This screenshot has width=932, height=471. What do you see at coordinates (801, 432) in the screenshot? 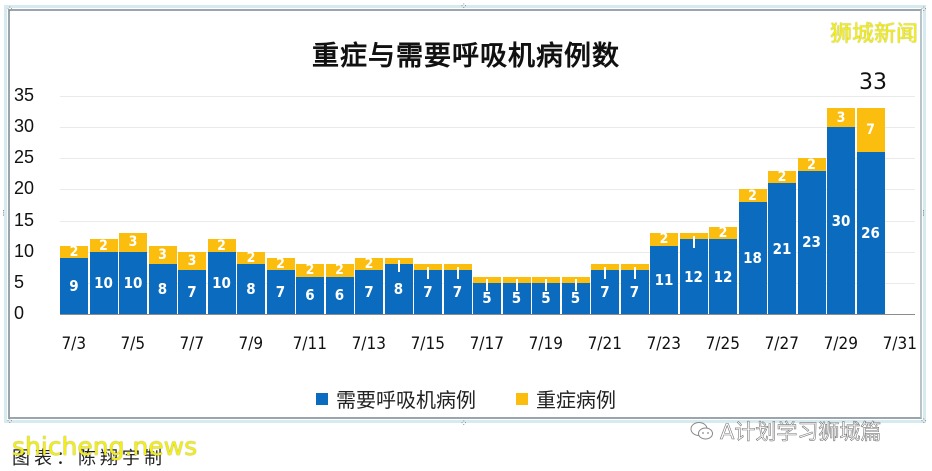
I see `wechat-watermark-text: A计划学习狮城篇` at bounding box center [801, 432].